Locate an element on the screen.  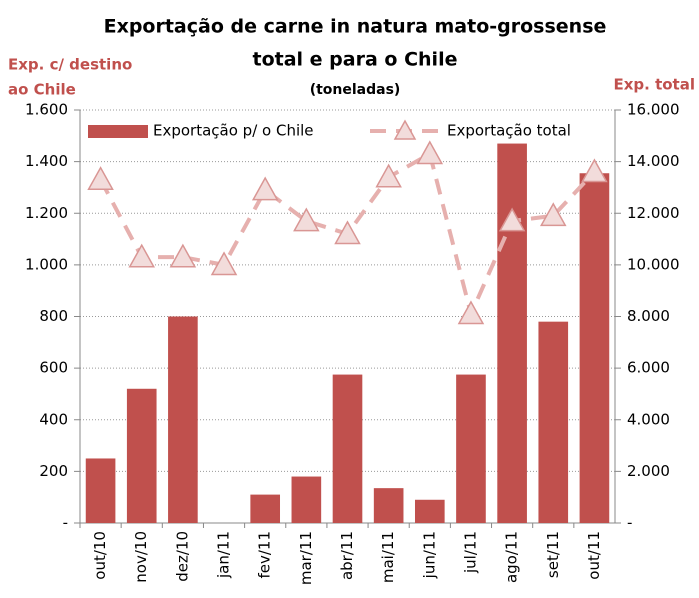
y-tick-label: 600 is located at coordinates (53, 368).